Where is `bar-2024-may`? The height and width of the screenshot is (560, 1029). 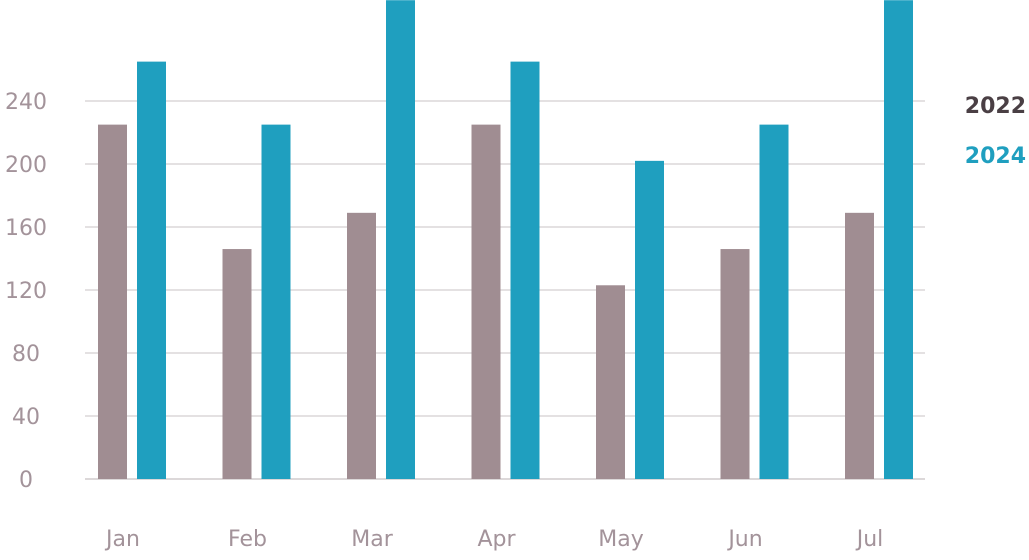 bar-2024-may is located at coordinates (649, 319).